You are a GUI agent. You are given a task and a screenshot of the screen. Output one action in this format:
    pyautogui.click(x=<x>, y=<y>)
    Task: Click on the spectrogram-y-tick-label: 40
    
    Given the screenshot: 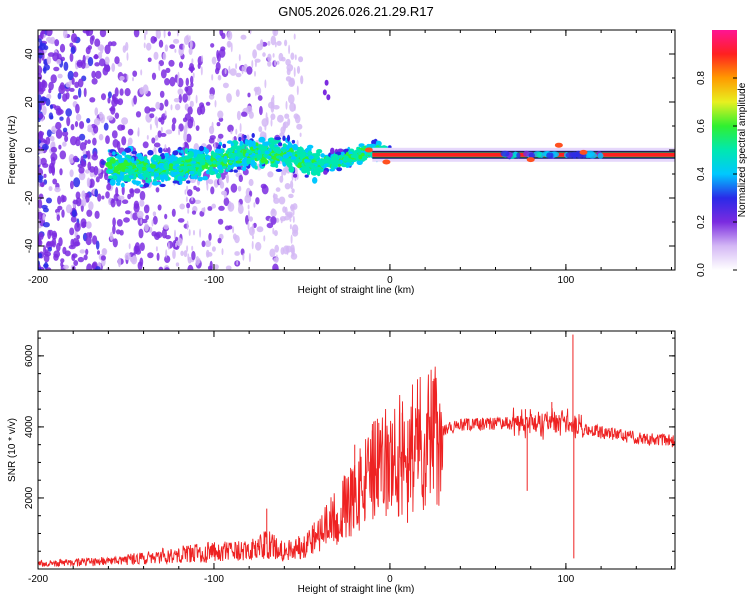 What is the action you would take?
    pyautogui.click(x=29, y=54)
    